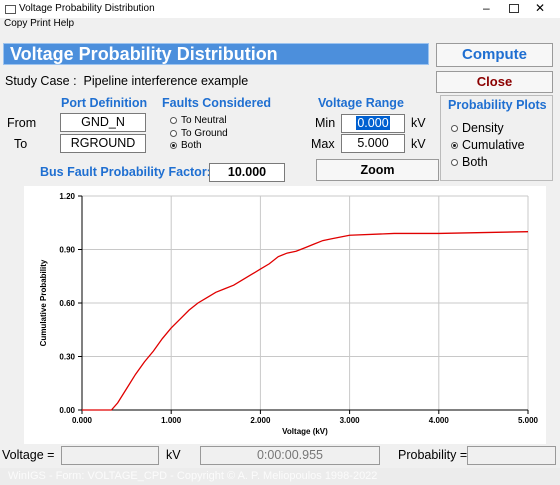 This screenshot has width=560, height=485. Describe the element at coordinates (540, 8) in the screenshot. I see `close-window: ✕` at that location.